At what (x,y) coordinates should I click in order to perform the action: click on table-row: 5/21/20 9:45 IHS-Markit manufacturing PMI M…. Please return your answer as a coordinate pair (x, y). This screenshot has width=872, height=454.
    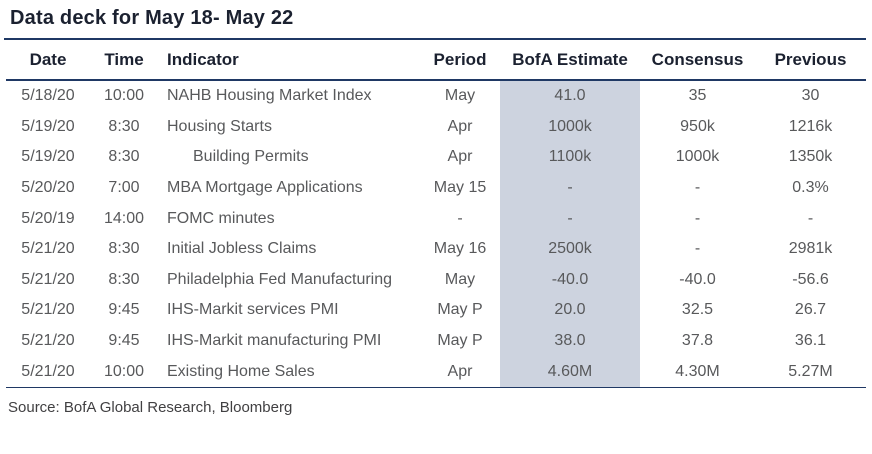
    Looking at the image, I should click on (436, 341).